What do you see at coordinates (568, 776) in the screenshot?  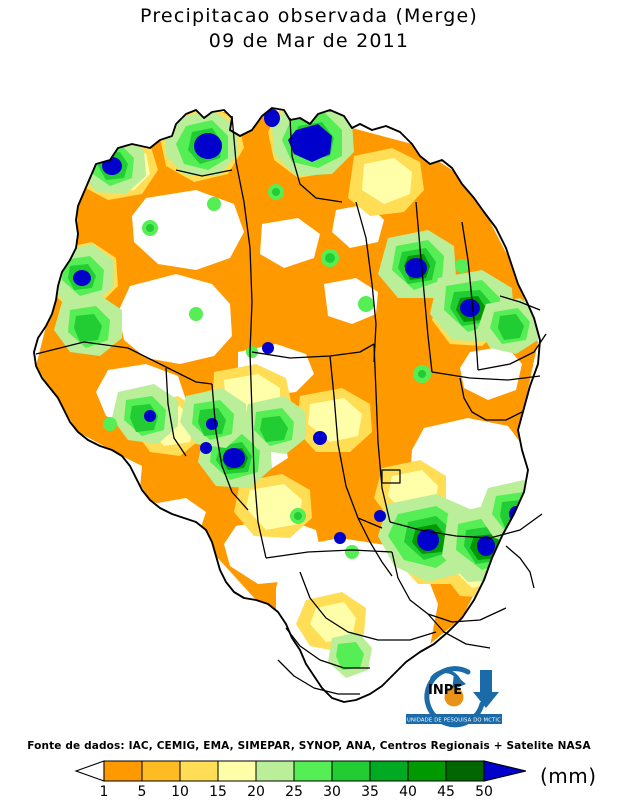 I see `colorbar-unit-label: (mm)` at bounding box center [568, 776].